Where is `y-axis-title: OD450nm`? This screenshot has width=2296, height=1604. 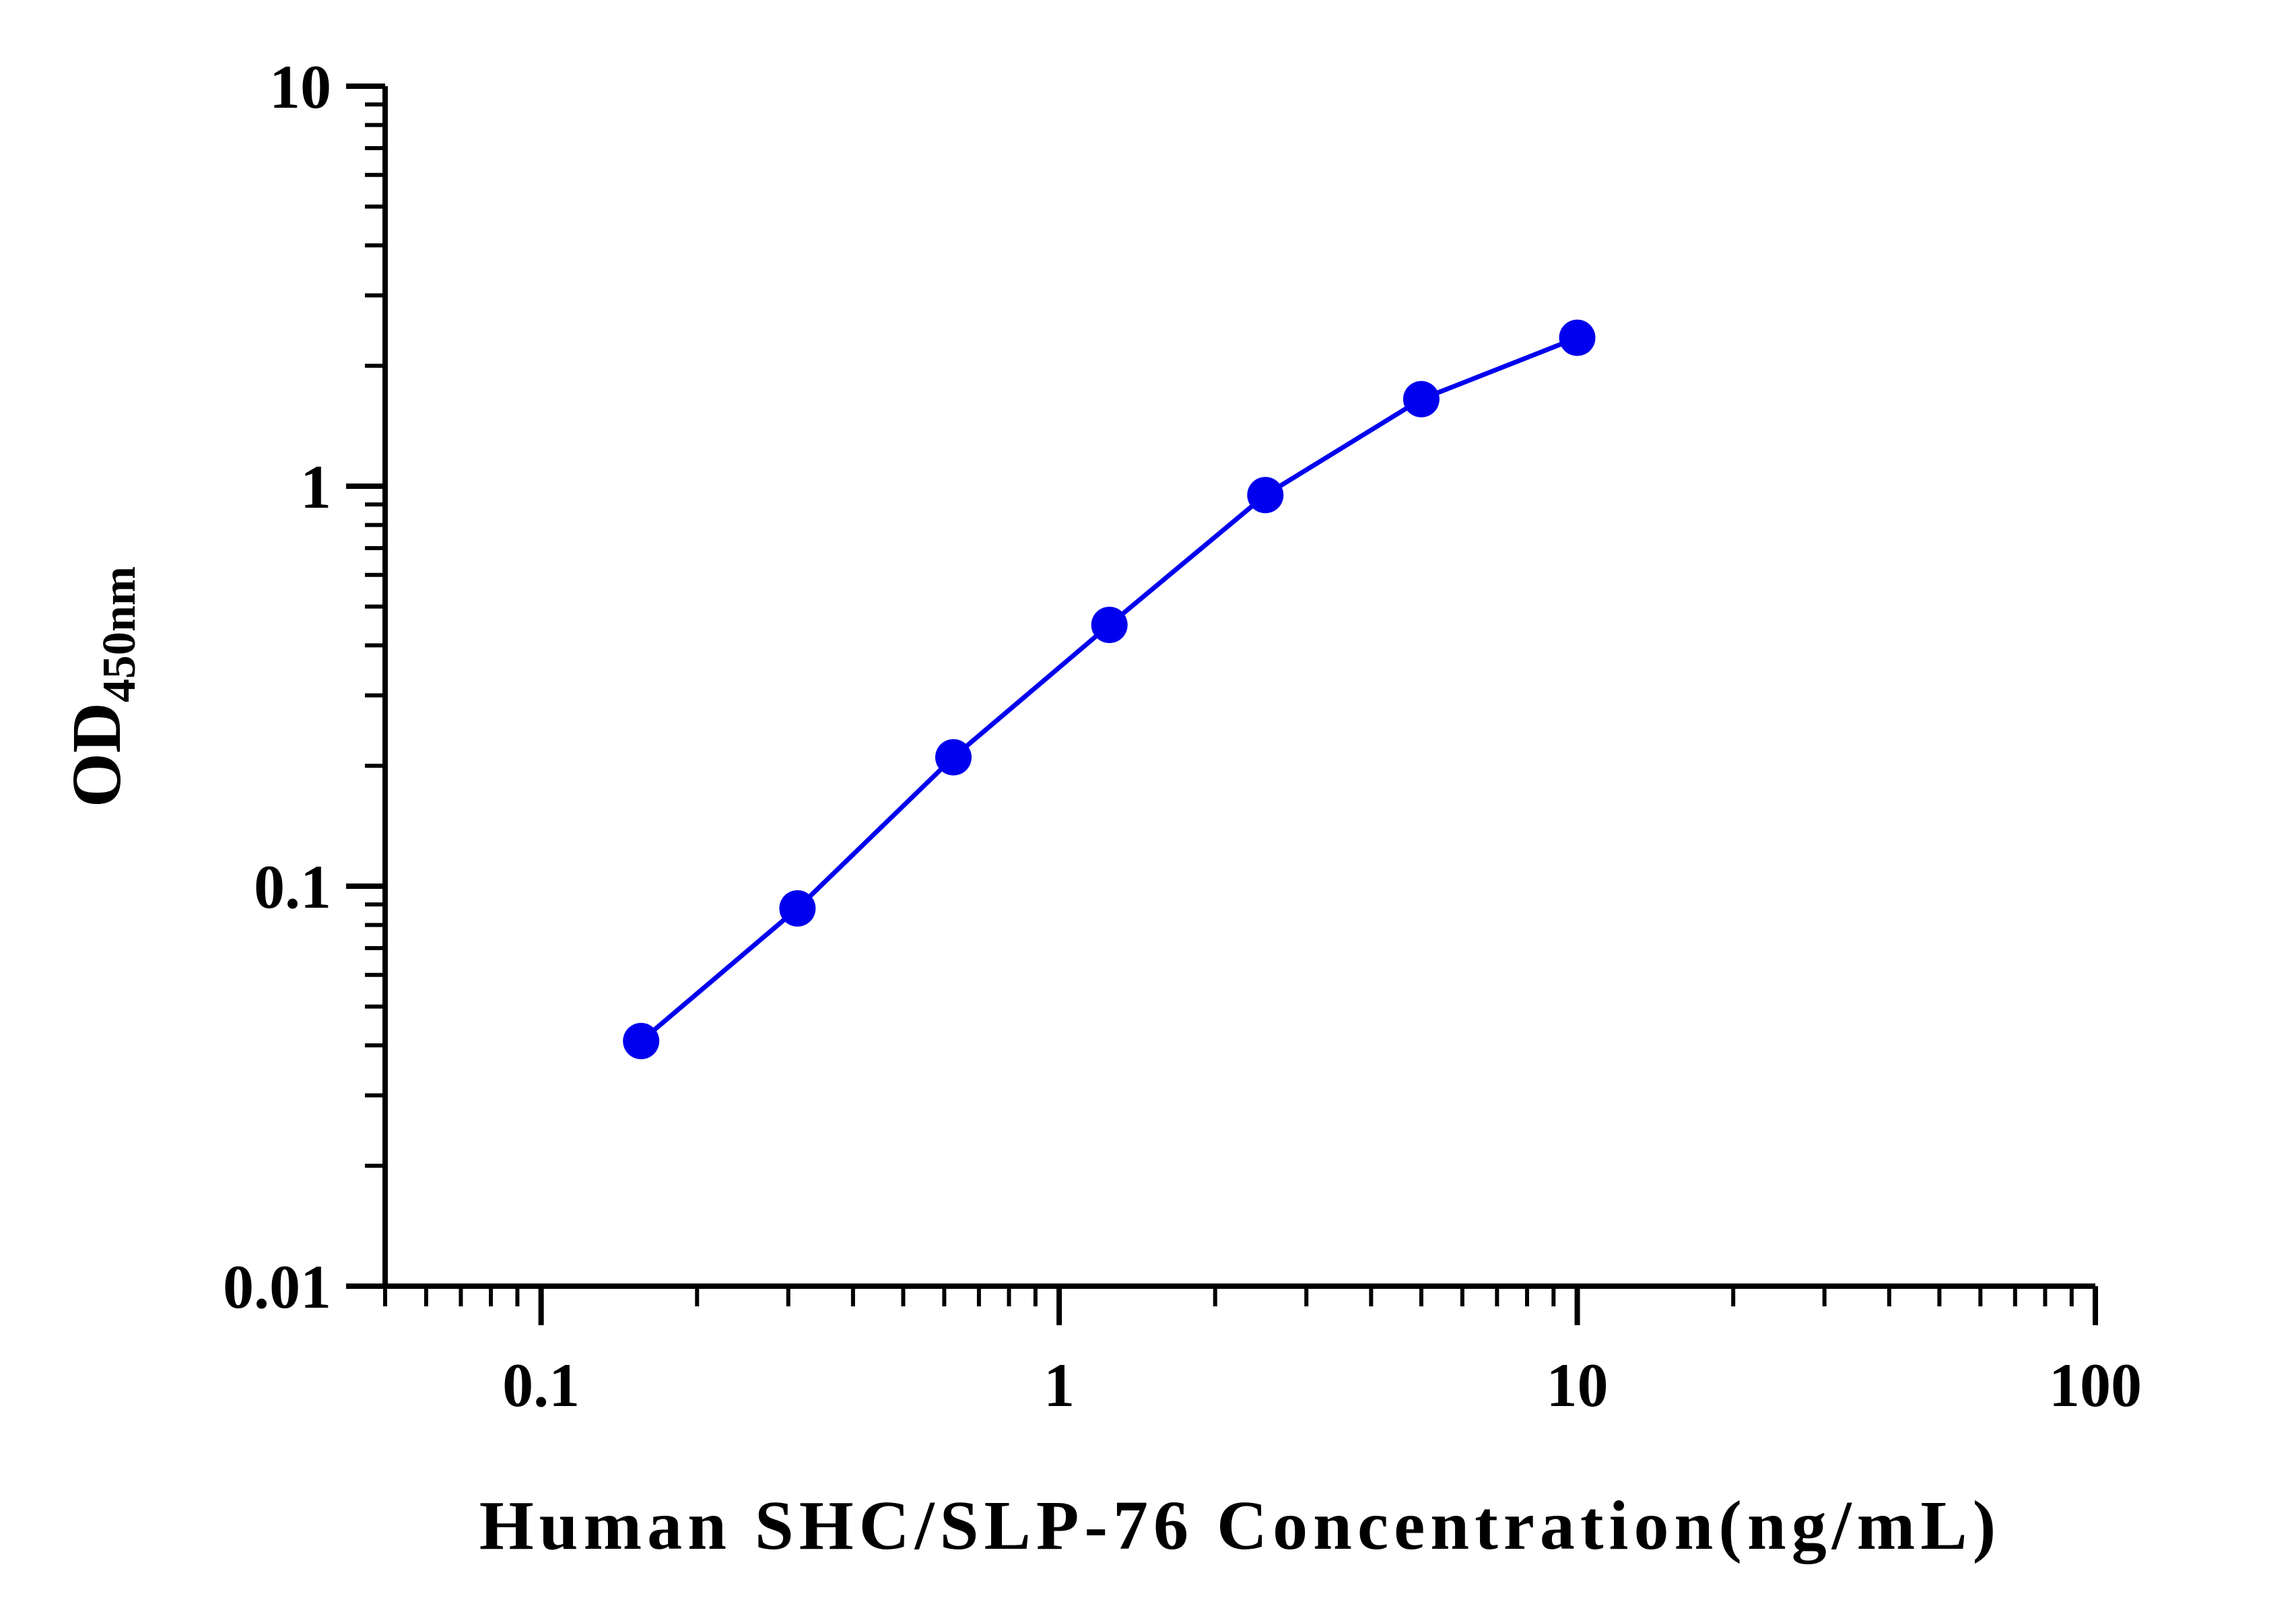 y-axis-title: OD450nm is located at coordinates (101, 687).